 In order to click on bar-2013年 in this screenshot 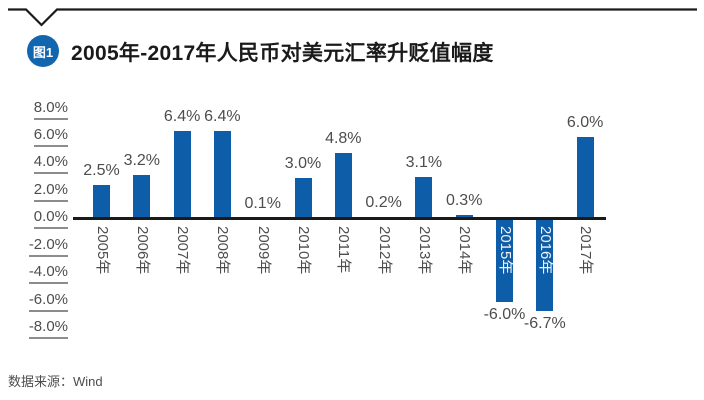, I will do `click(424, 198)`.